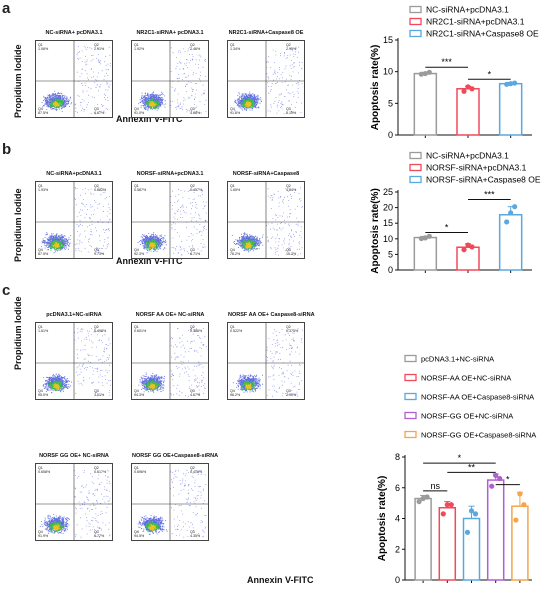  Describe the element at coordinates (44, 472) in the screenshot. I see `quadrant-q1-value: 0.658%` at that location.